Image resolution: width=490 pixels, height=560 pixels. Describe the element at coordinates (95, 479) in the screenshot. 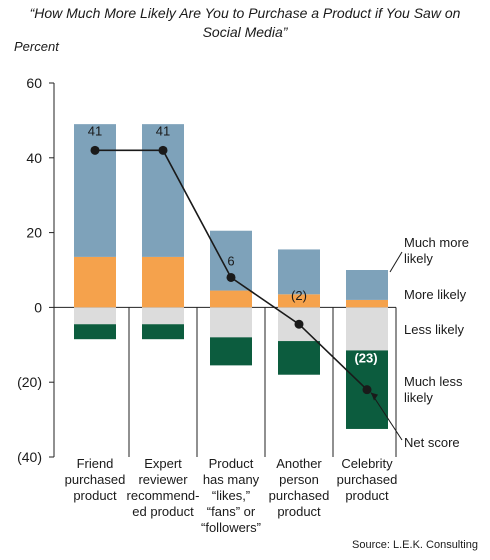

I see `category-label: Friend purchased product` at that location.